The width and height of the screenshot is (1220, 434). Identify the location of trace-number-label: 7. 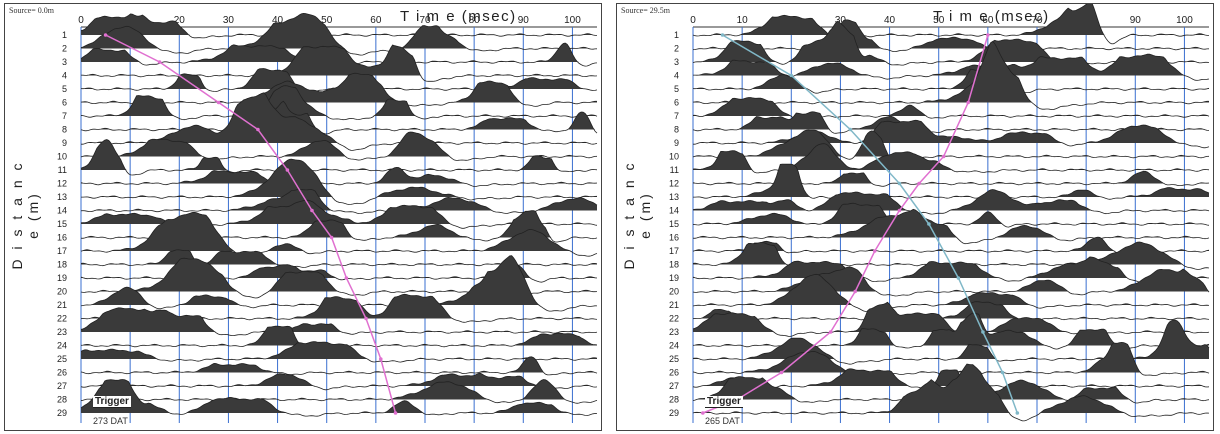
(676, 116).